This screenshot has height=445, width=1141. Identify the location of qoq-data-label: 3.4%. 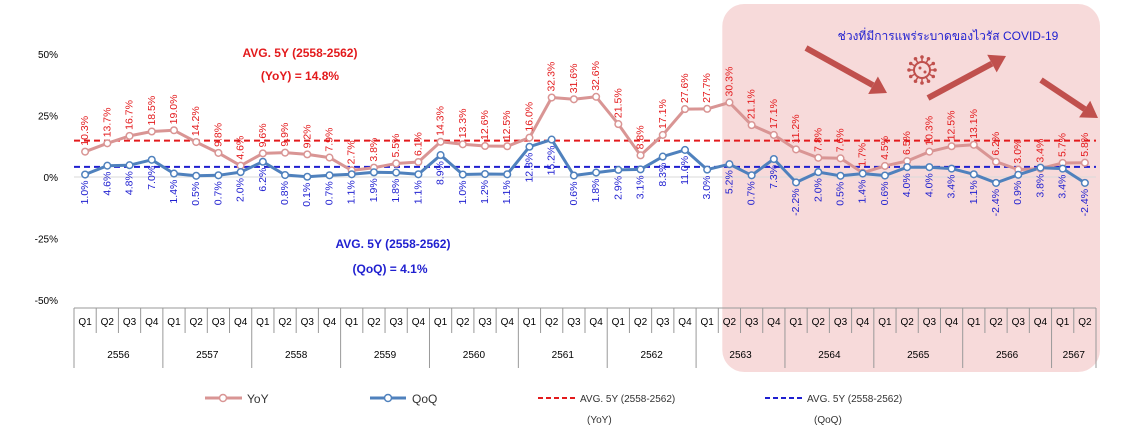
(952, 187).